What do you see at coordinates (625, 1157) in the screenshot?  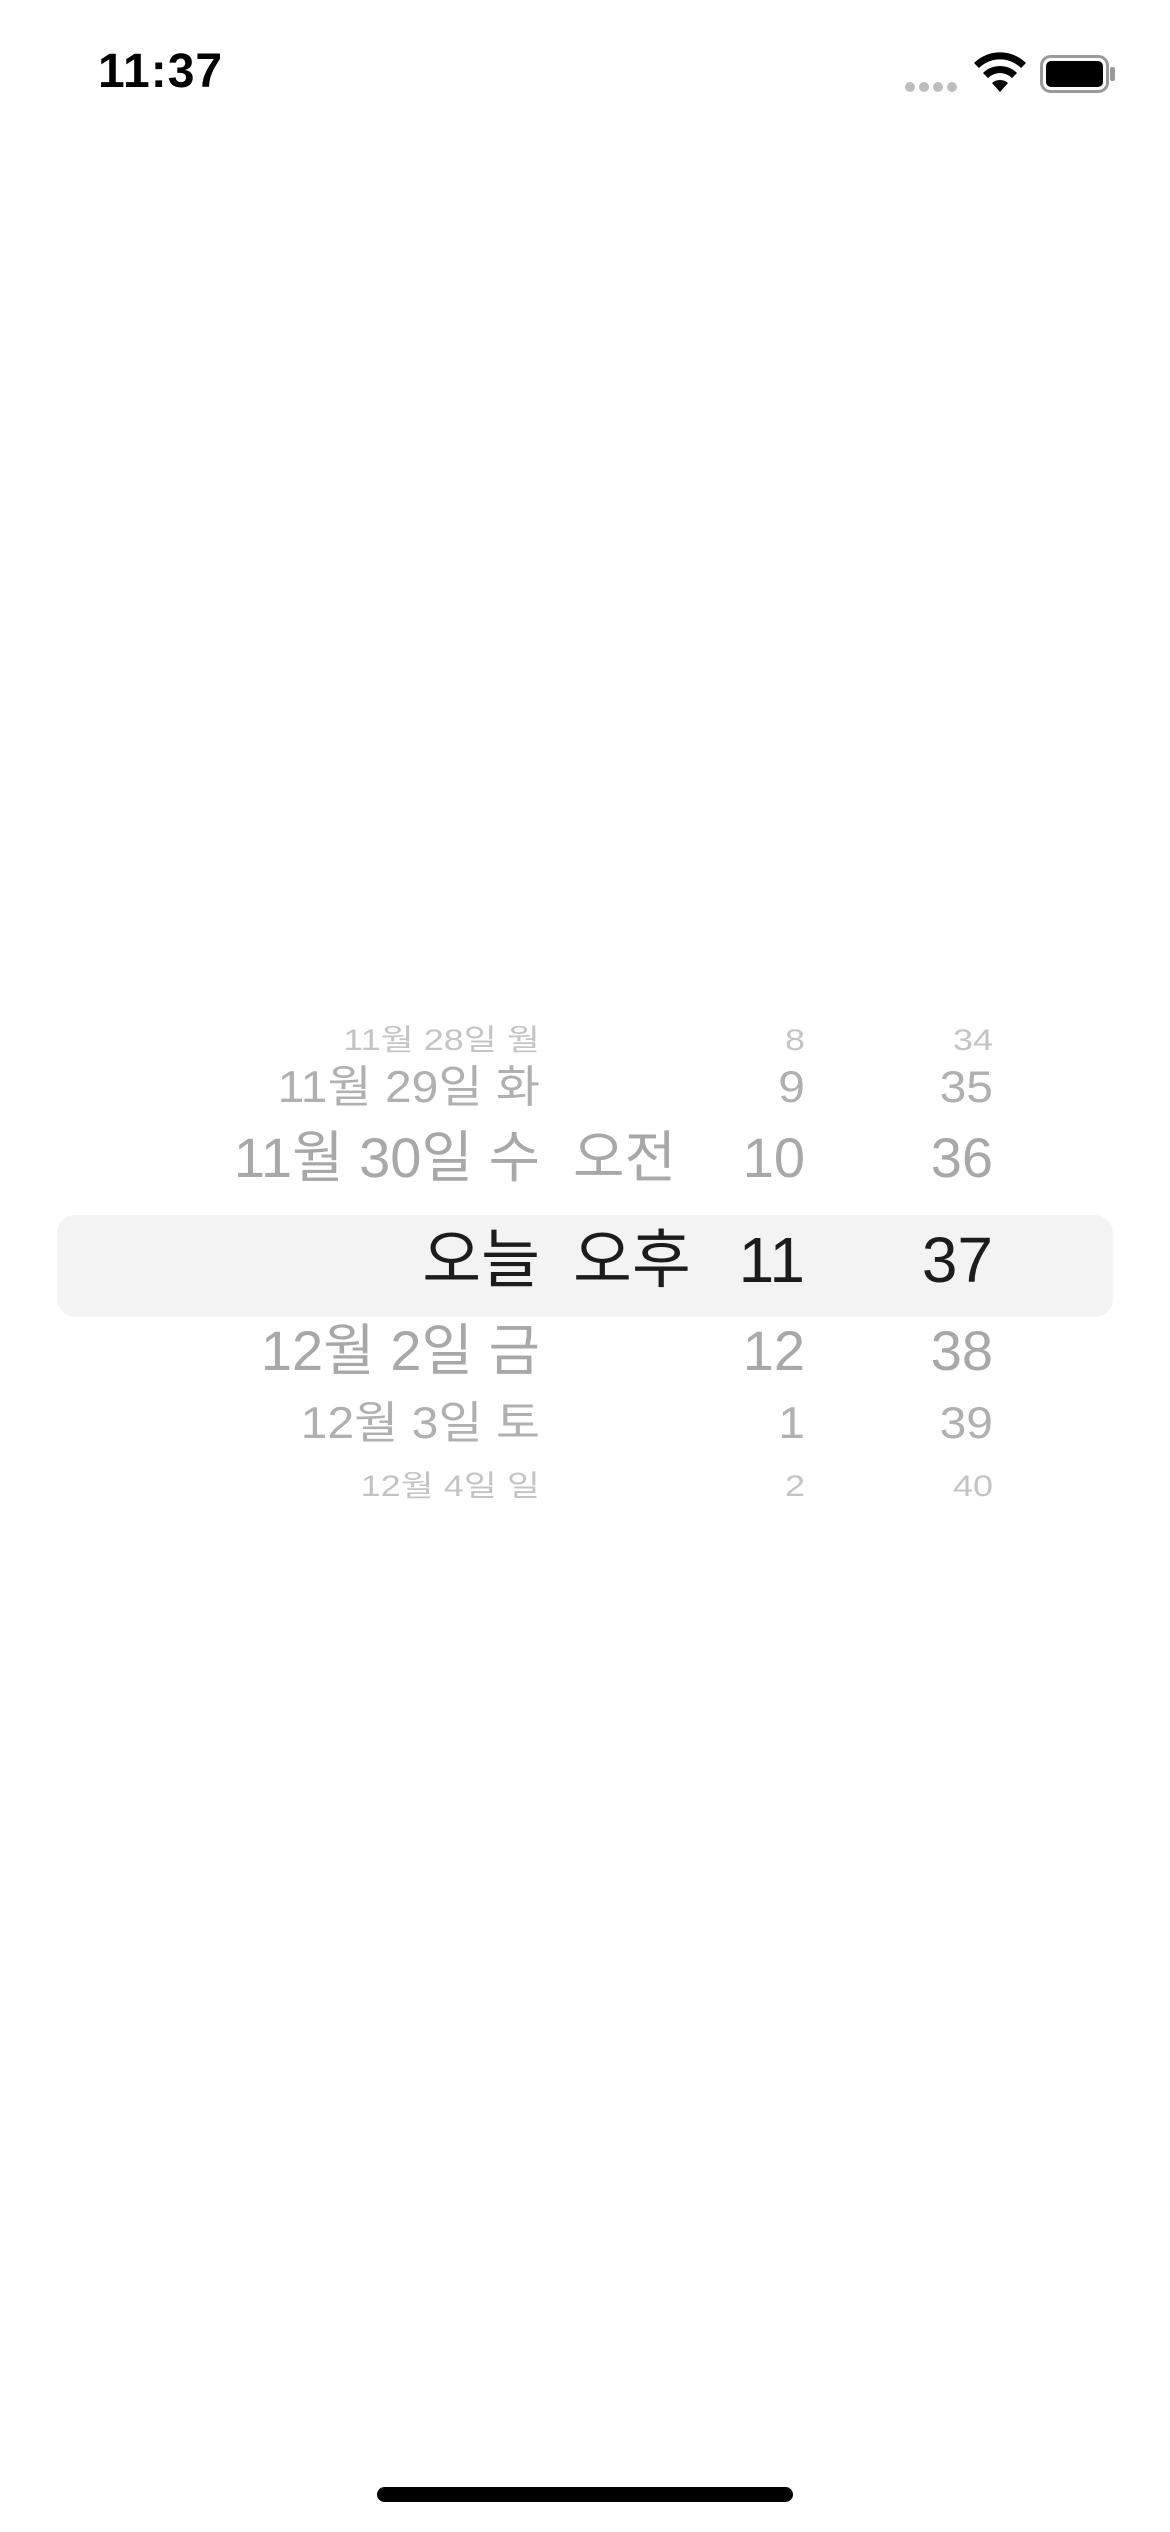 I see `picker-ampm-item: 오전` at bounding box center [625, 1157].